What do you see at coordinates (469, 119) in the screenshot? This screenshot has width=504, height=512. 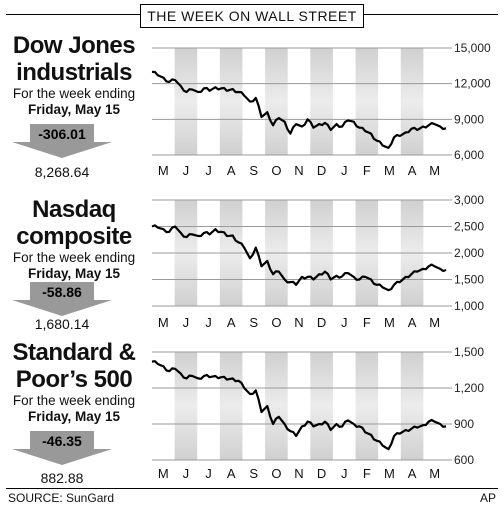 I see `dow-ytick-label: 9,000` at bounding box center [469, 119].